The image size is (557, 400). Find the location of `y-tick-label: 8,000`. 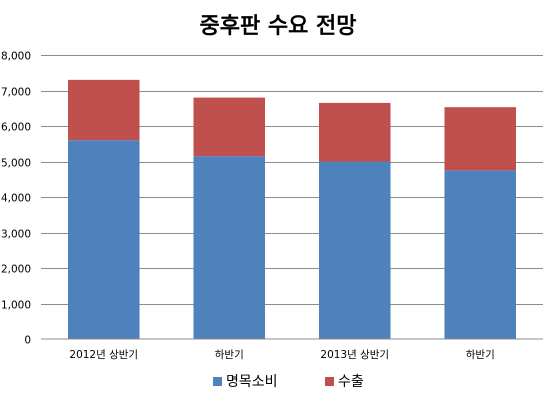

y-tick-label: 8,000 is located at coordinates (16, 57).